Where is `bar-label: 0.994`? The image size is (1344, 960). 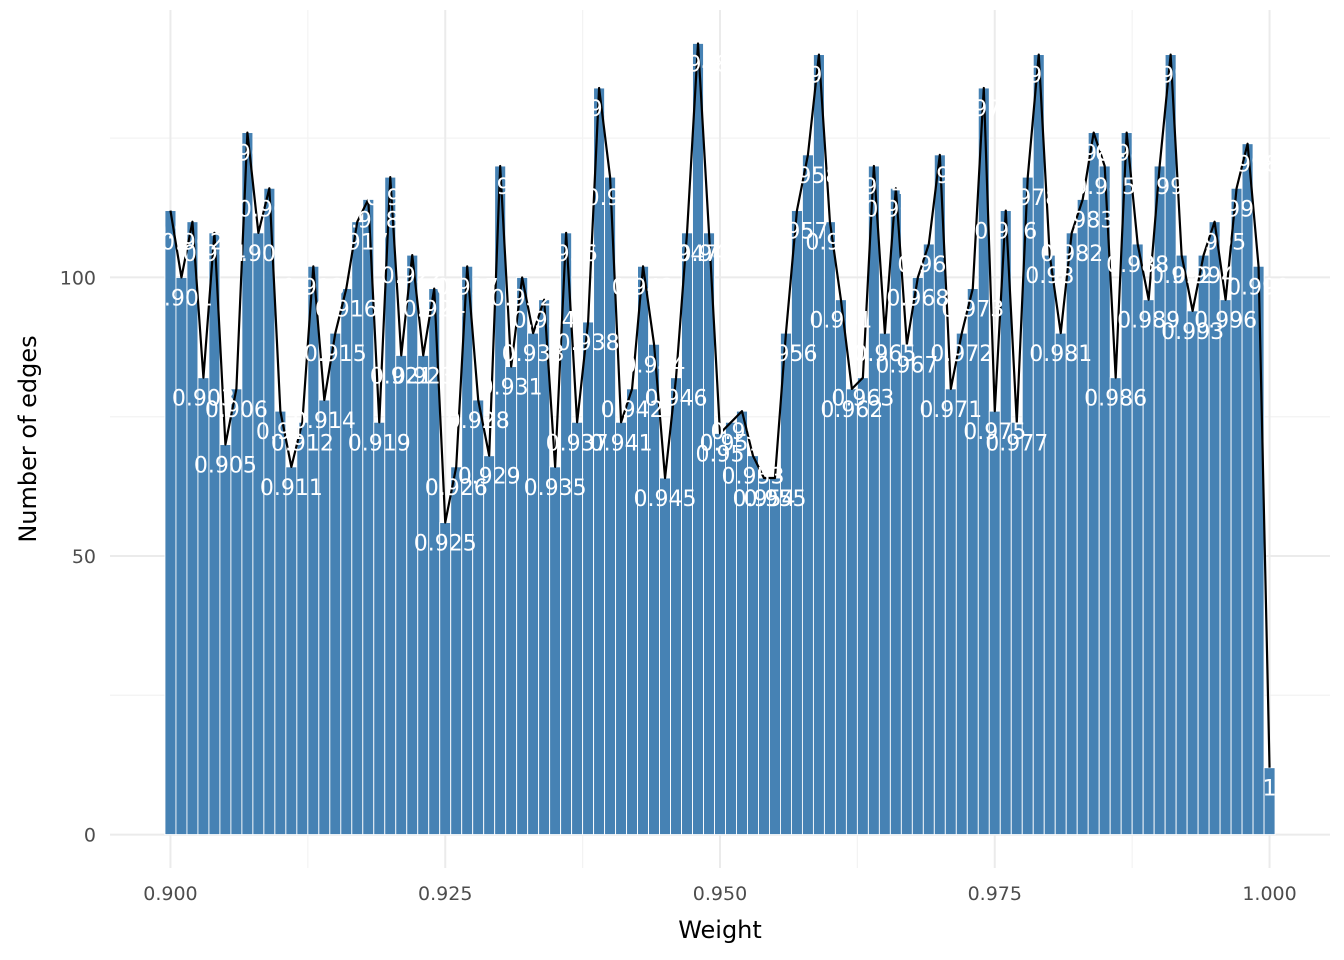
bar-label: 0.994 is located at coordinates (1203, 276).